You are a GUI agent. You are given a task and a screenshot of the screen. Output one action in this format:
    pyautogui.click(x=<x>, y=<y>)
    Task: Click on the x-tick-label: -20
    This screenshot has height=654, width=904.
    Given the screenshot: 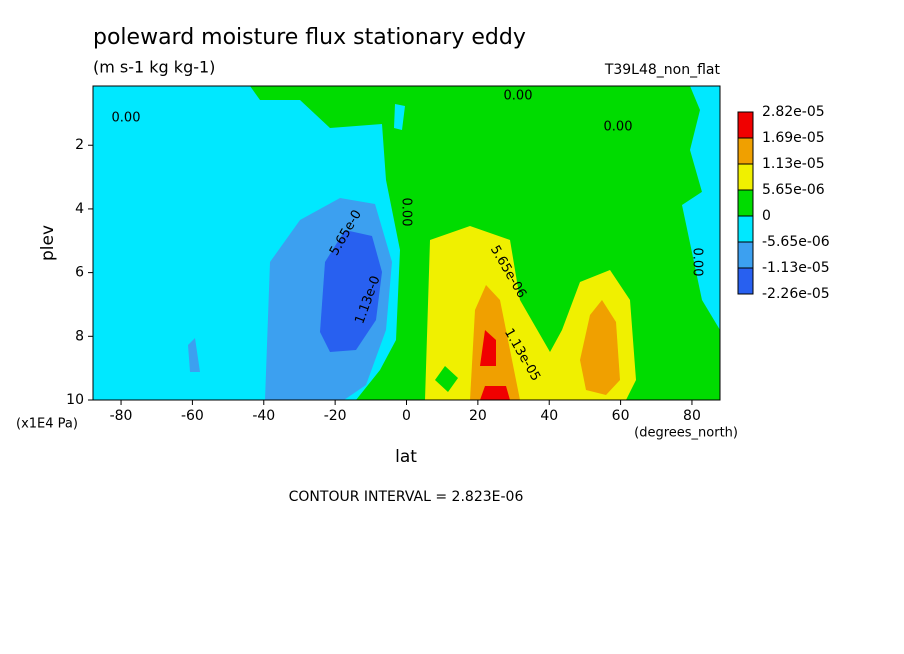 What is the action you would take?
    pyautogui.click(x=335, y=416)
    